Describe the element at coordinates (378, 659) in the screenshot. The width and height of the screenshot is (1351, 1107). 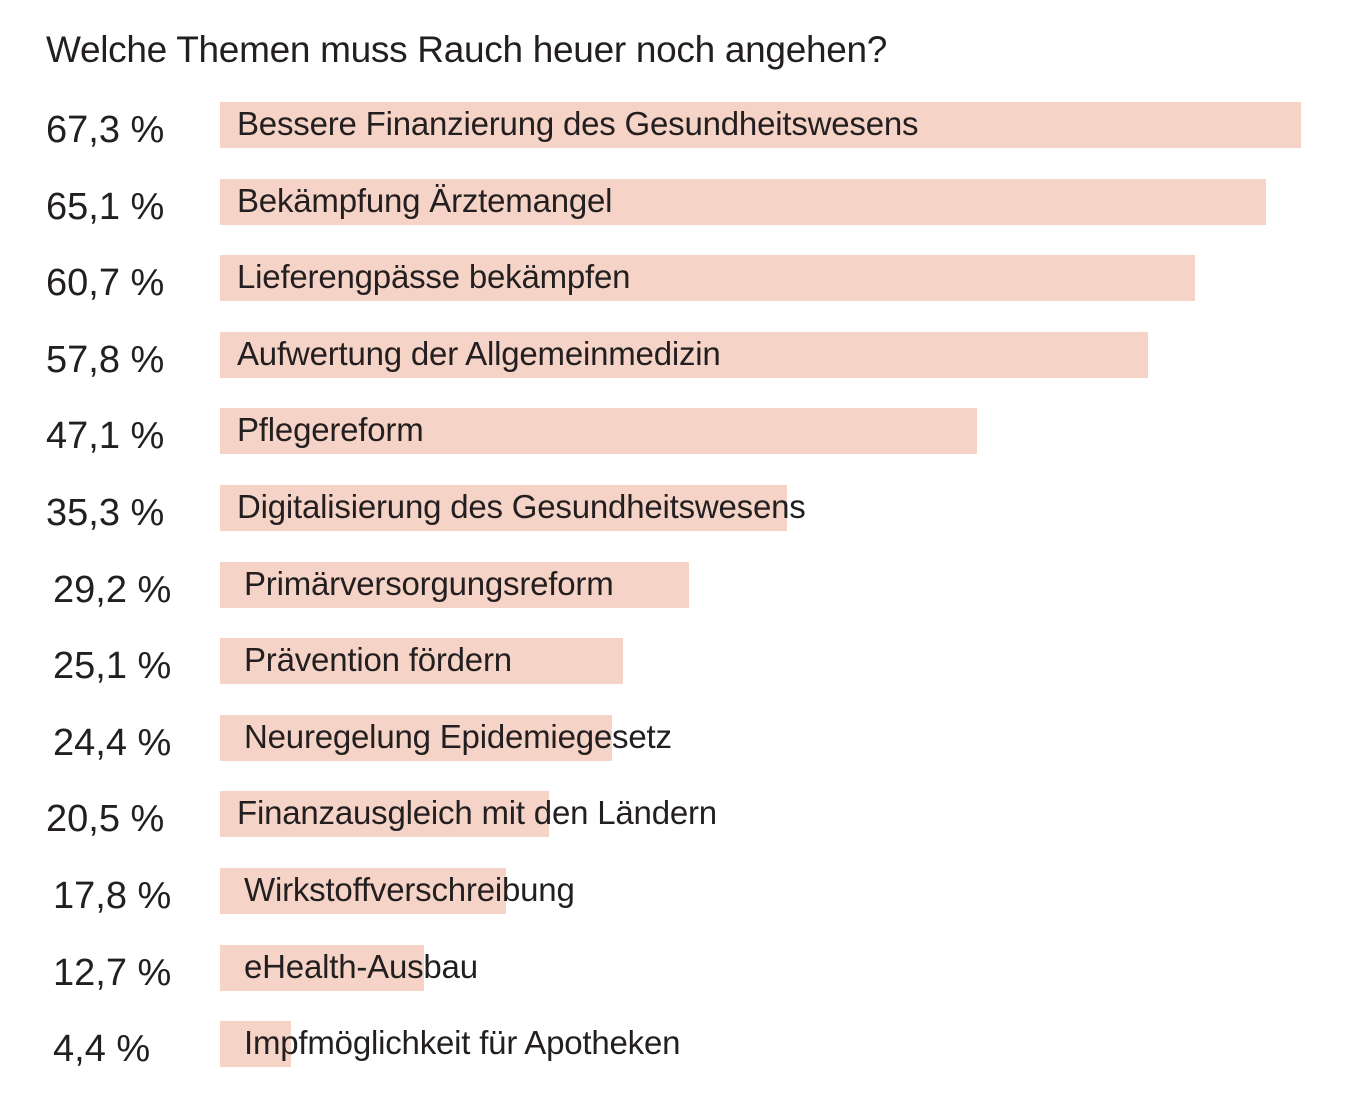
I see `category-label: Prävention fördern` at that location.